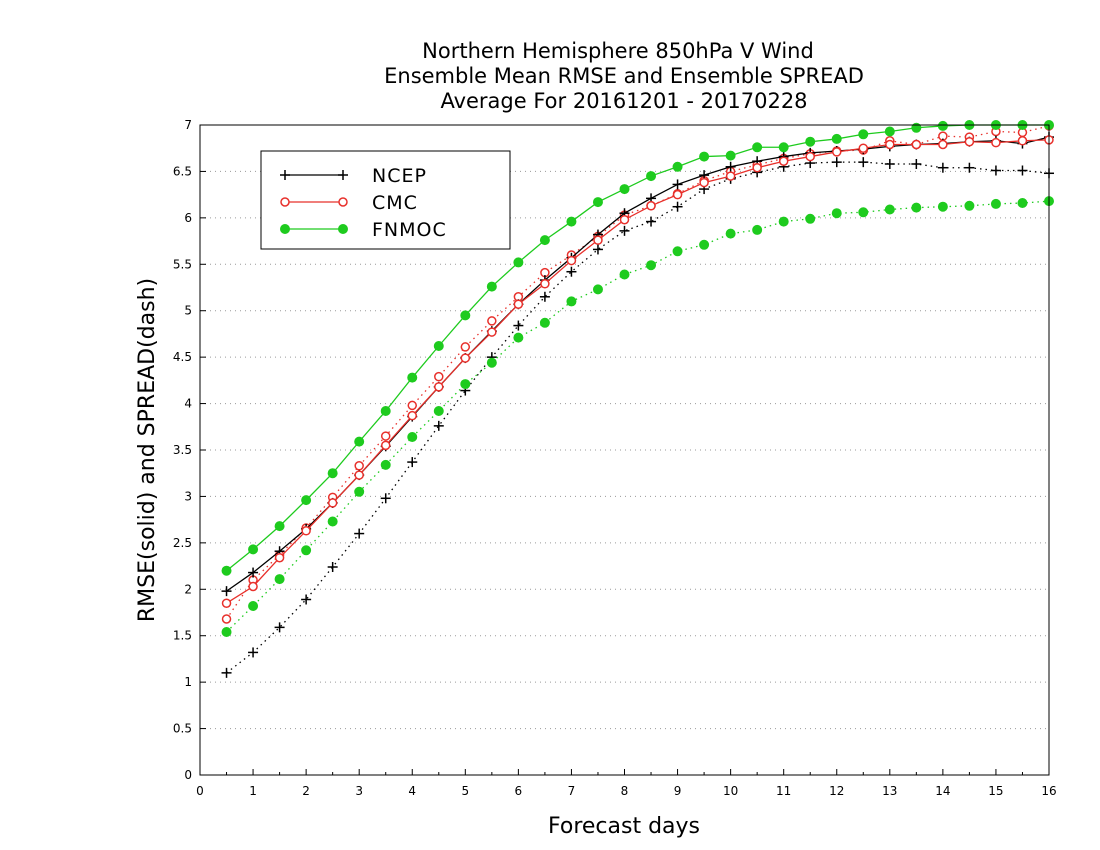 This screenshot has height=850, width=1100. I want to click on title-line-2: Ensemble Mean RMSE and Ensemble SPREAD, so click(624, 76).